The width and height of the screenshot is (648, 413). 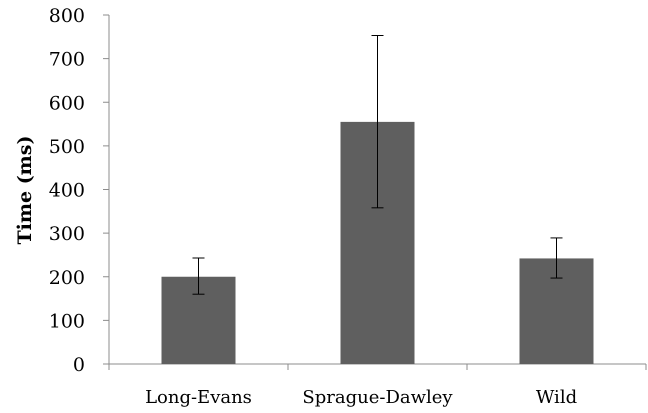 What do you see at coordinates (67, 16) in the screenshot?
I see `y-tick-label: 800` at bounding box center [67, 16].